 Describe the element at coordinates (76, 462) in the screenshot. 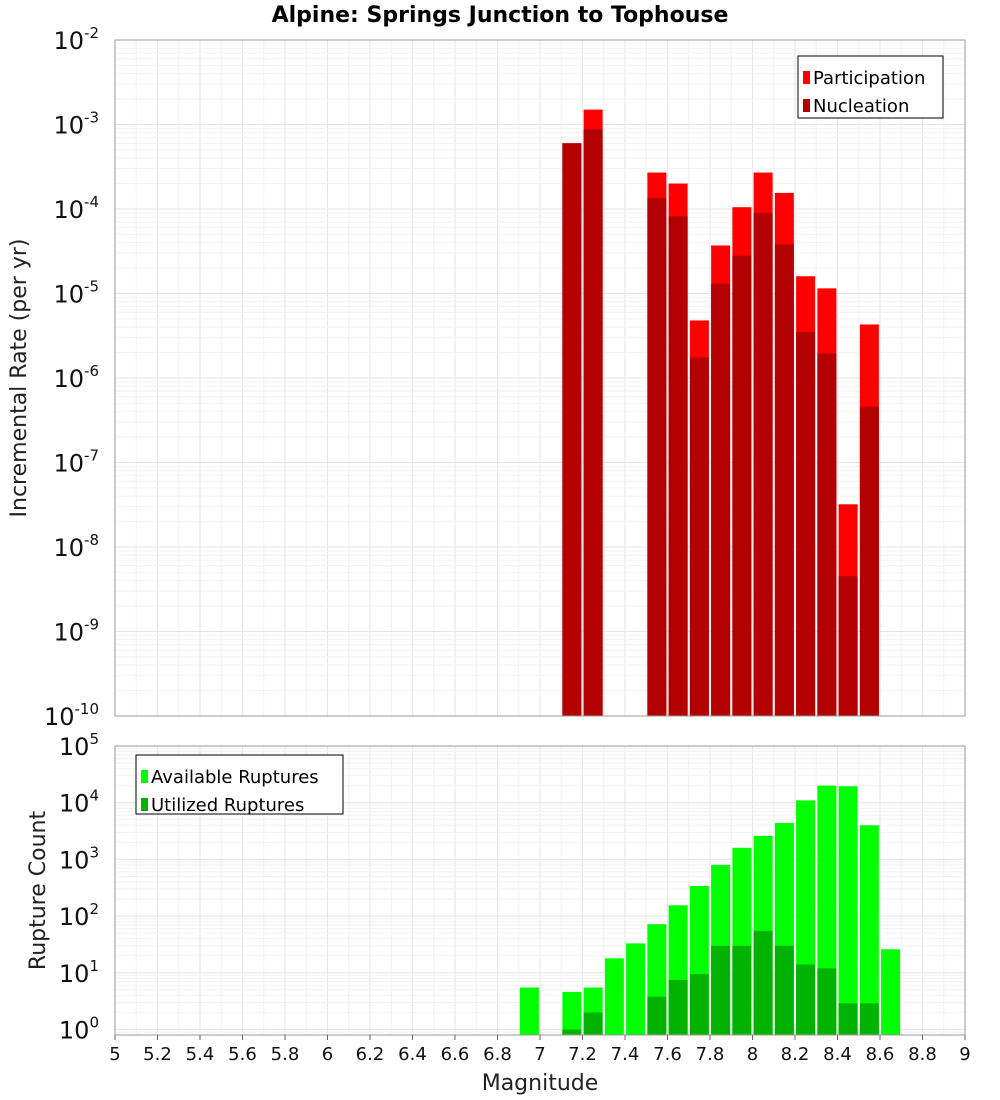

I see `rates-y-tick-label: 10⁻⁷` at that location.